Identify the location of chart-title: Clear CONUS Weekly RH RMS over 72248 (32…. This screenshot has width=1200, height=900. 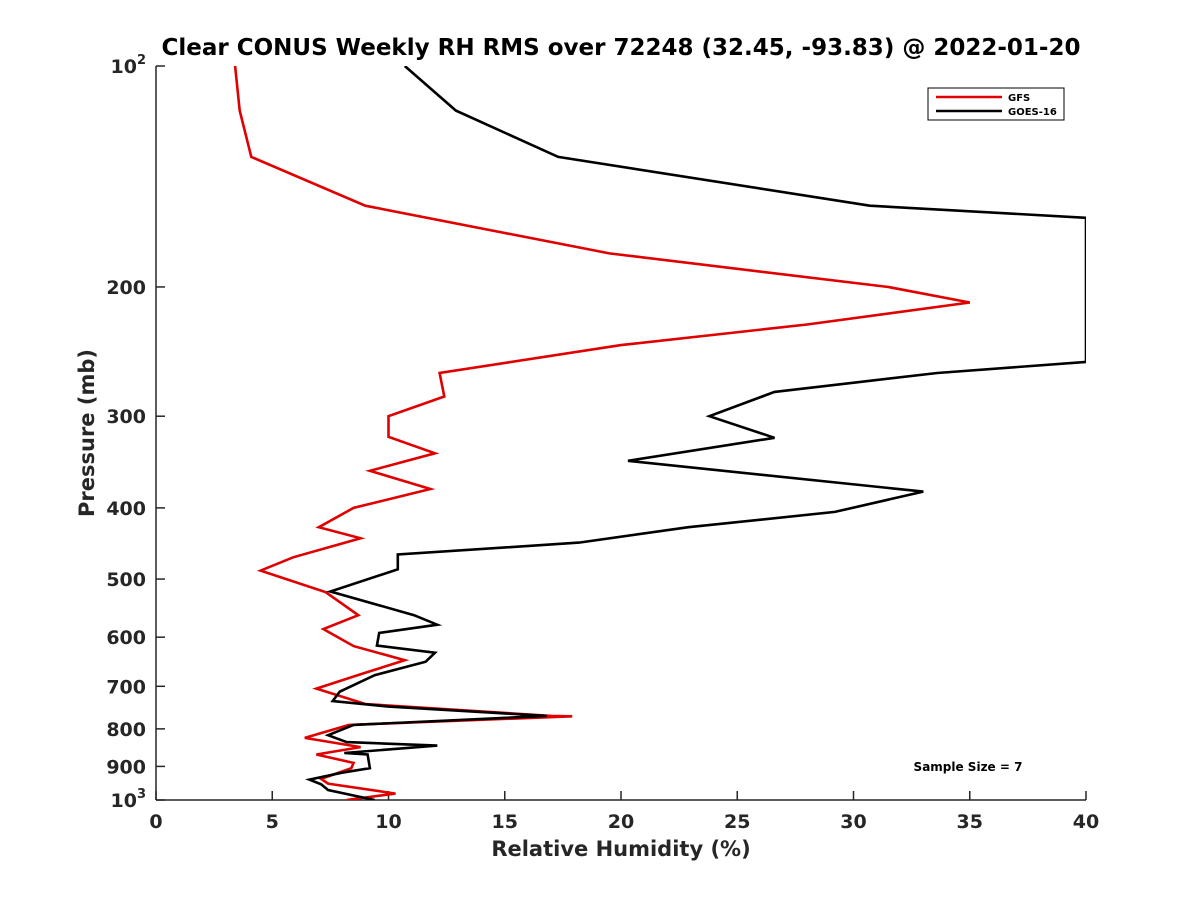
(621, 48).